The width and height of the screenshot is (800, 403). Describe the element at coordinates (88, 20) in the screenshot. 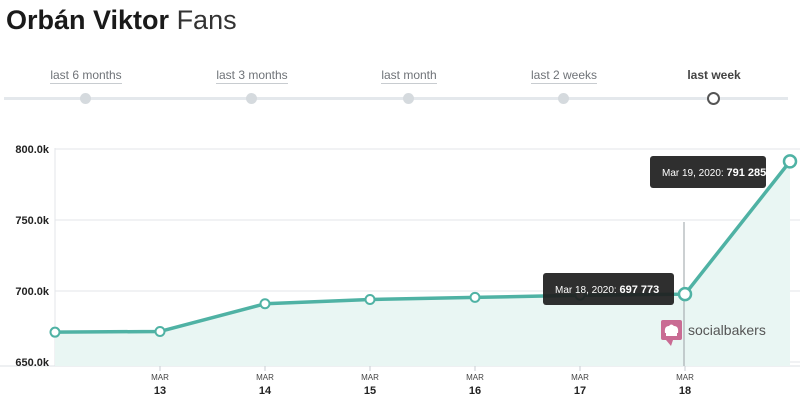

I see `page-title-name: Orbán Viktor` at that location.